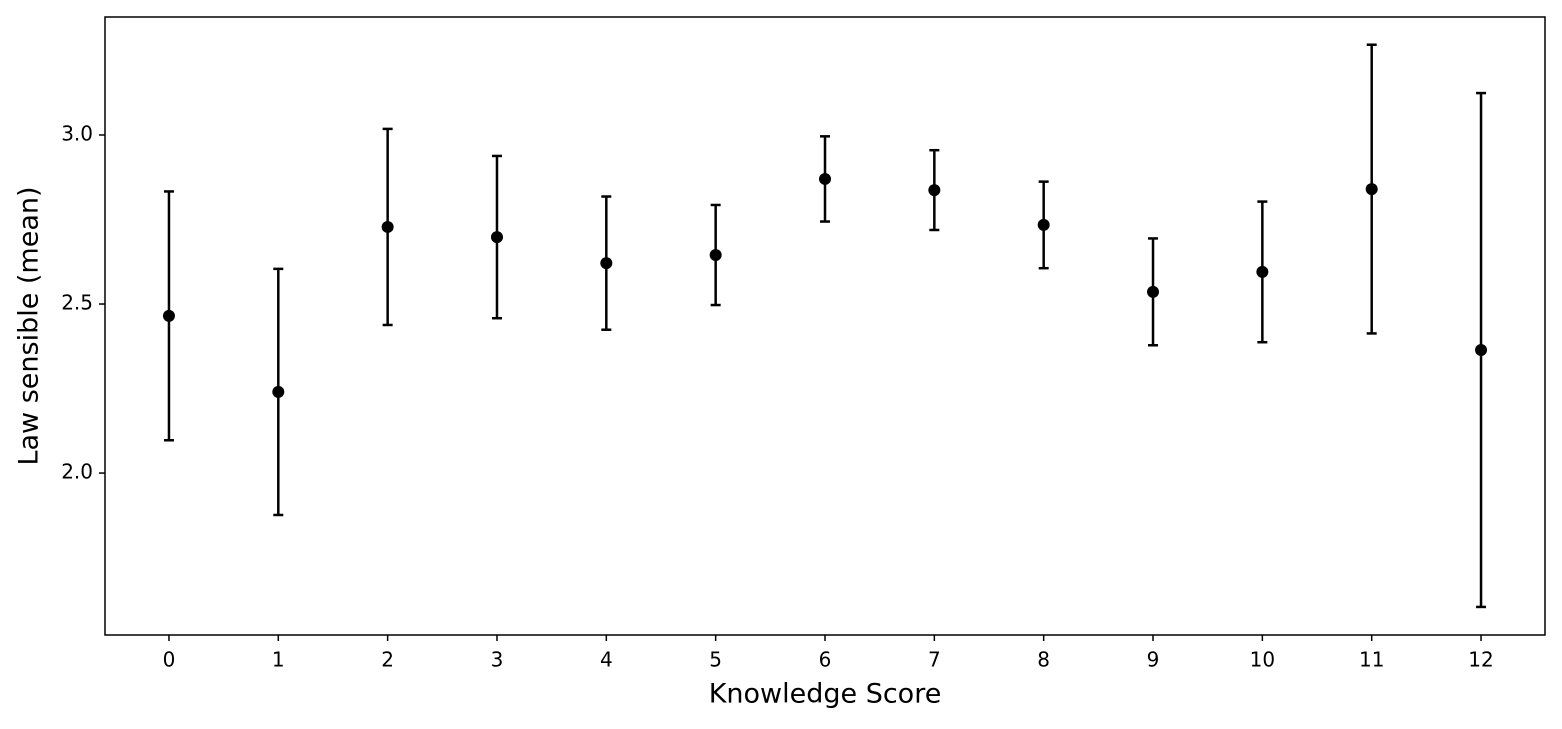 Image resolution: width=1562 pixels, height=729 pixels. Describe the element at coordinates (77, 133) in the screenshot. I see `y-tick-label: 3.0` at that location.